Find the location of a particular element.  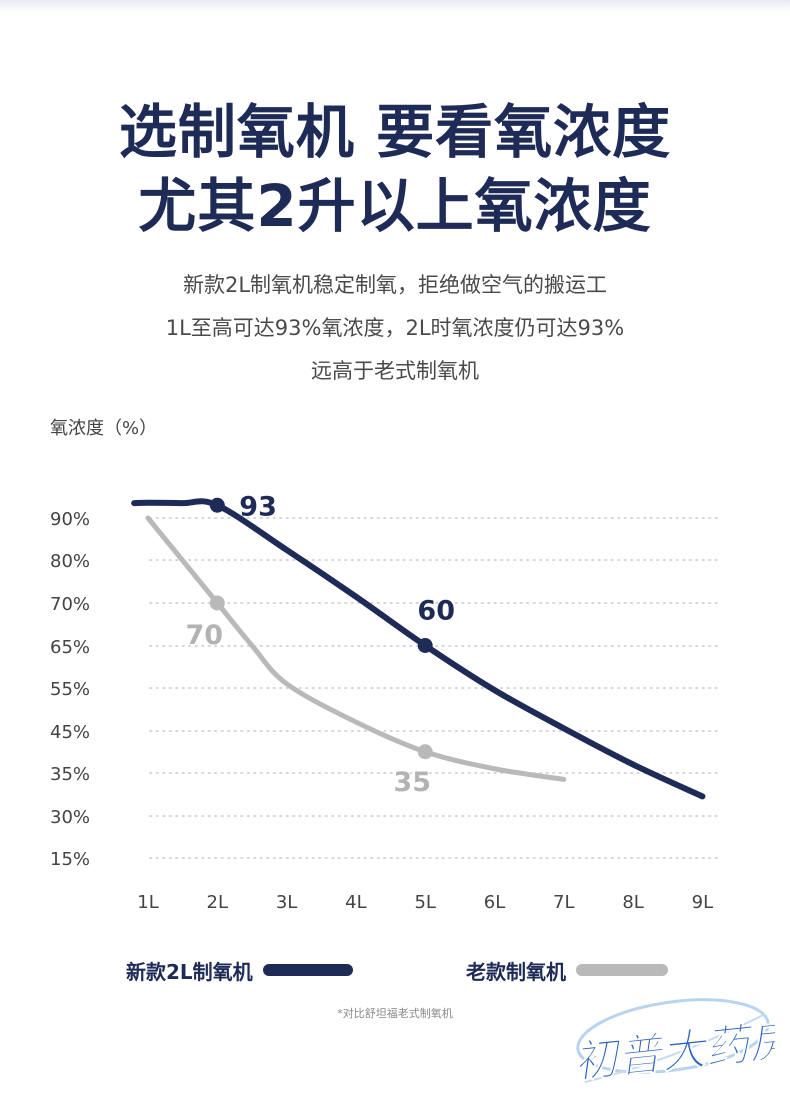

x-tick-label: 9L is located at coordinates (702, 902).